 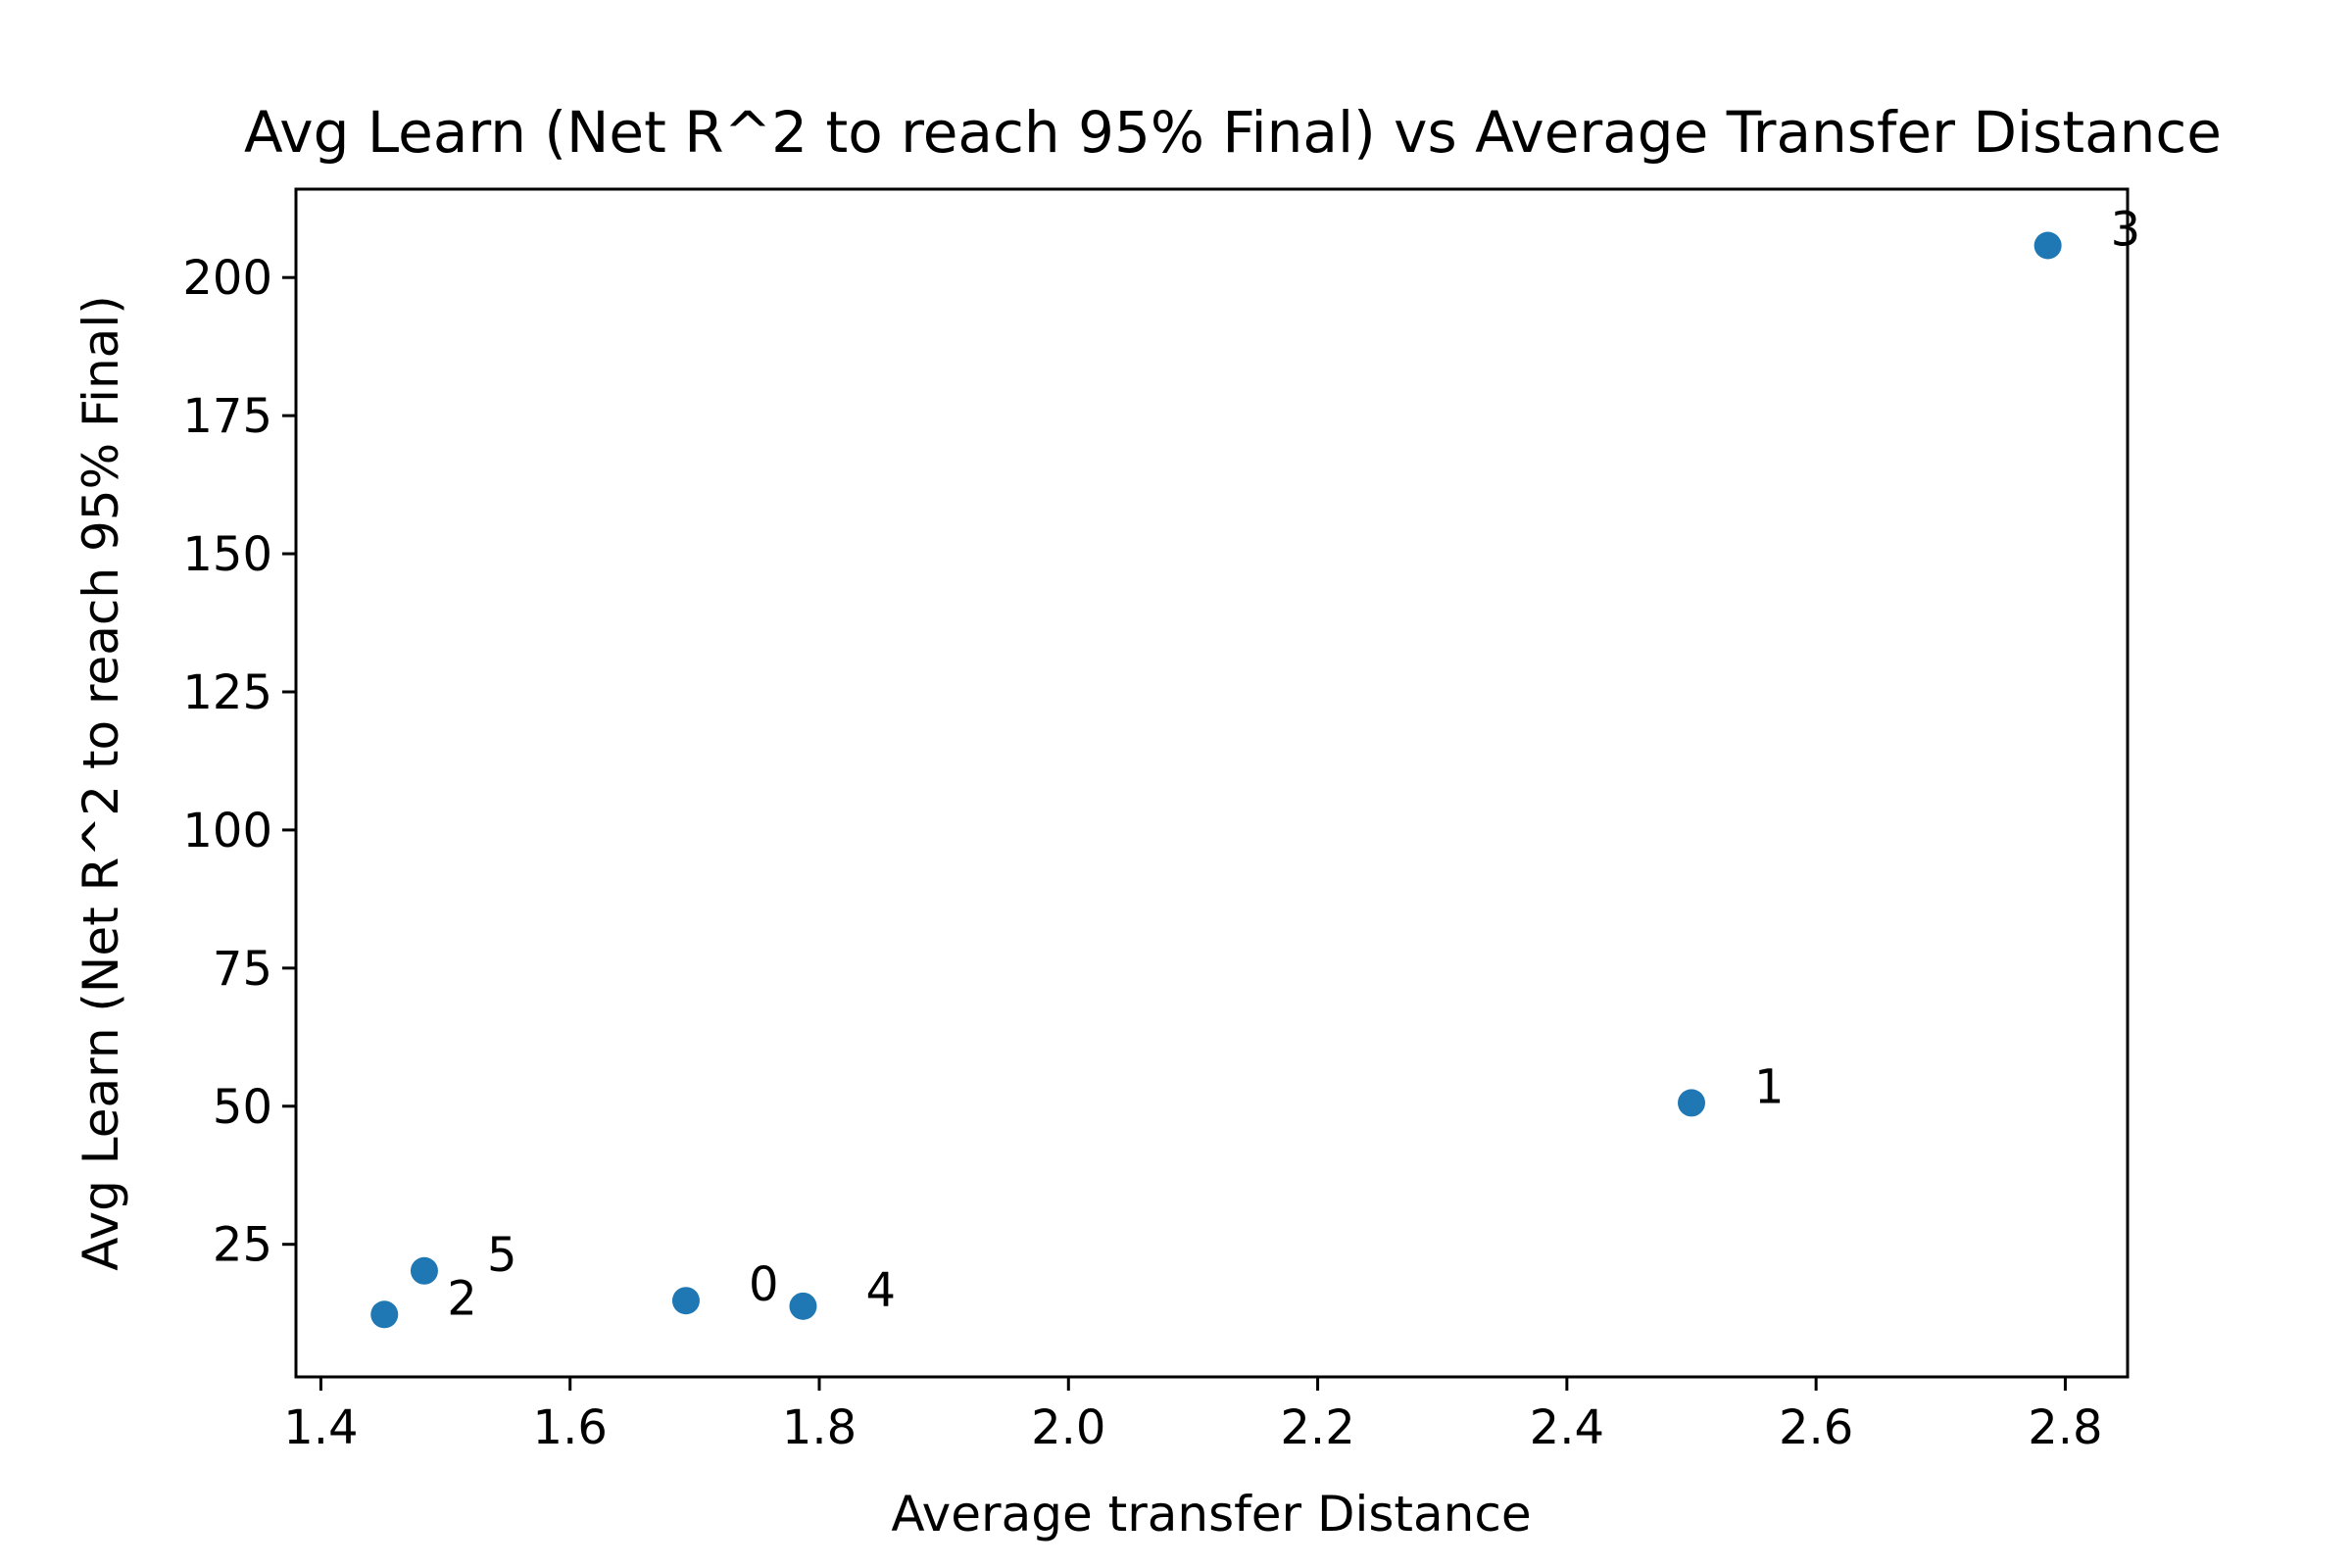 What do you see at coordinates (242, 969) in the screenshot?
I see `y-tick-label: 75` at bounding box center [242, 969].